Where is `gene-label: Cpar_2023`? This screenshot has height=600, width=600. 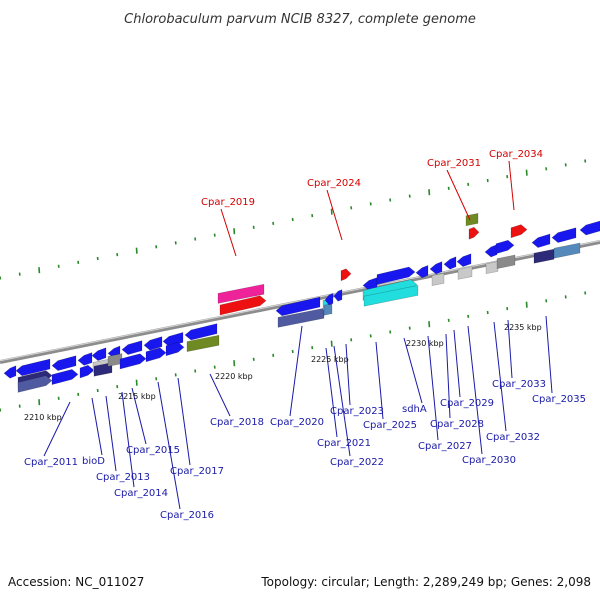 gene-label: Cpar_2023 is located at coordinates (357, 411).